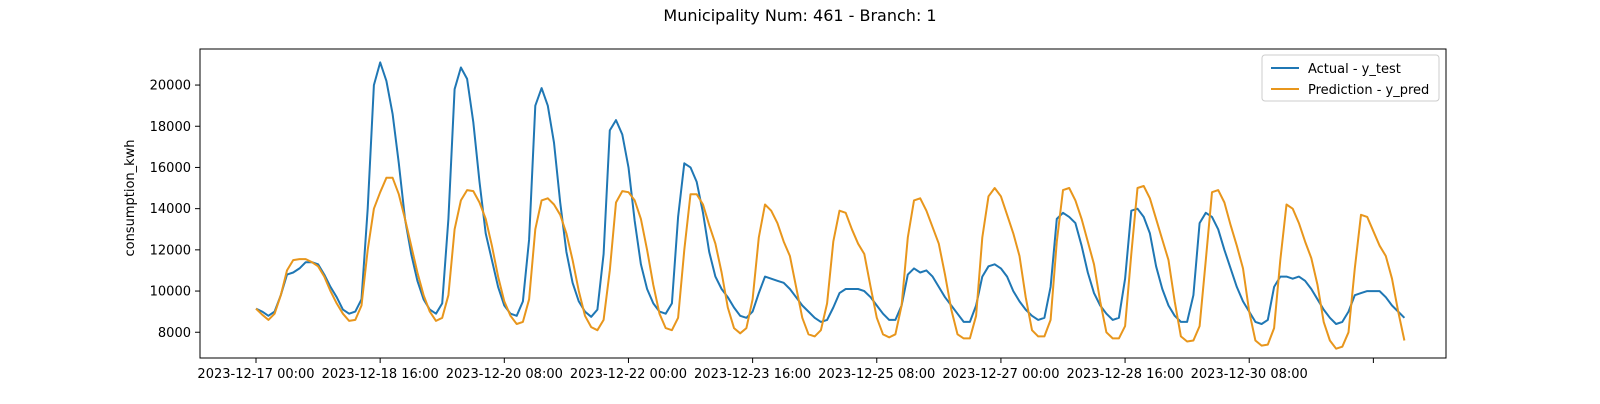  Describe the element at coordinates (255, 374) in the screenshot. I see `x-tick-label: 2023-12-17 00:00` at that location.